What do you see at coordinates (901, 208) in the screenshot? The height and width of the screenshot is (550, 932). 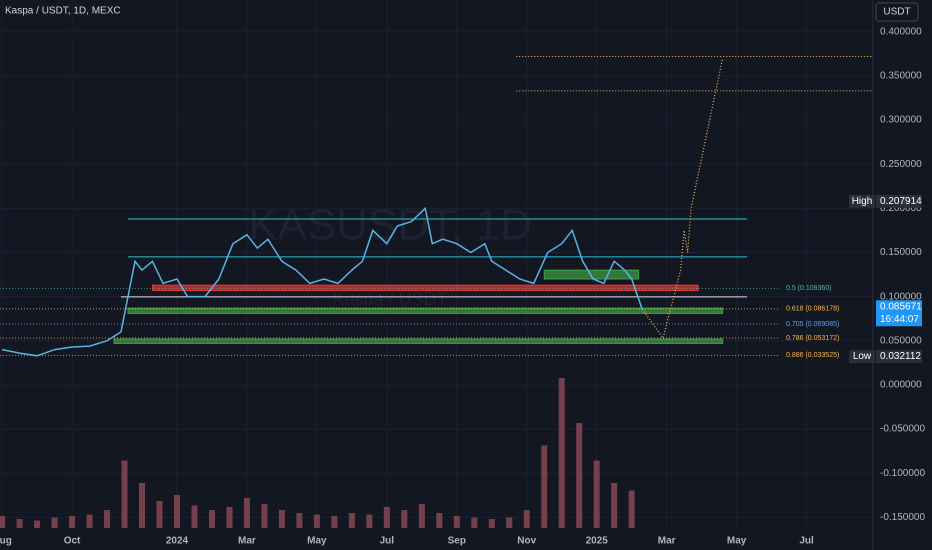 I see `y-tick-label: 0.200000` at bounding box center [901, 208].